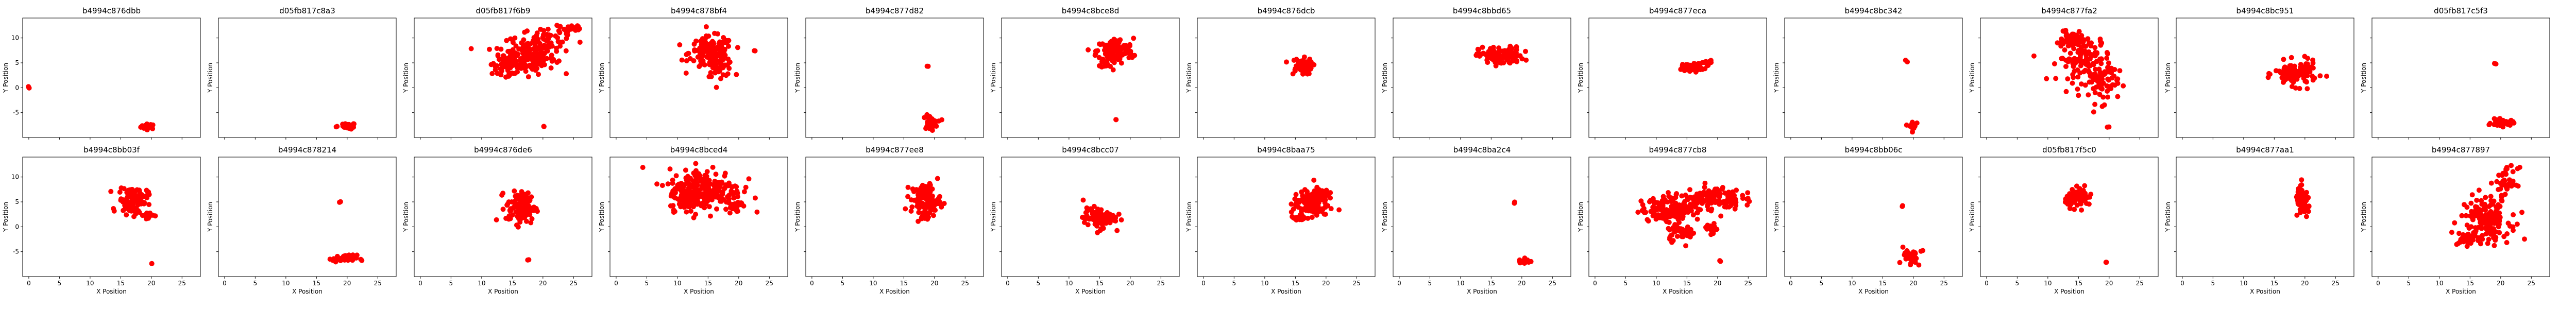  Describe the element at coordinates (1090, 150) in the screenshot. I see `subplot-title: b4994c8bcc07` at that location.